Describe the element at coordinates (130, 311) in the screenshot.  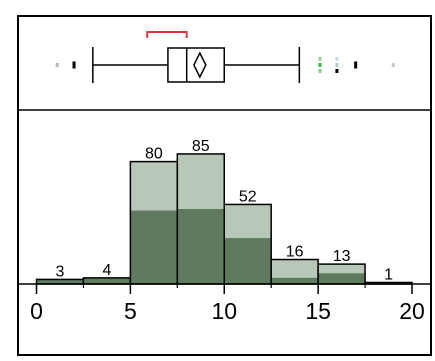
I see `x-axis-tick-label: 5` at that location.